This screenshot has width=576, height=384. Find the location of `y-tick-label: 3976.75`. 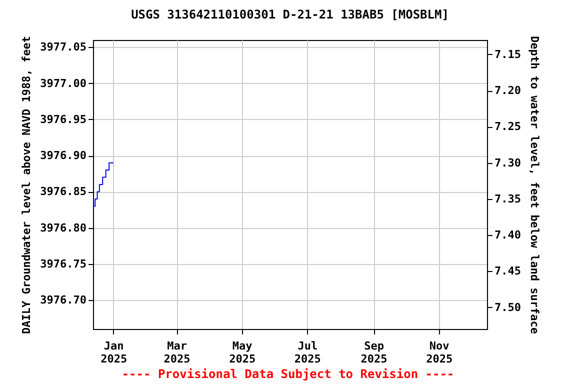

y-tick-label: 3976.75 is located at coordinates (63, 263).